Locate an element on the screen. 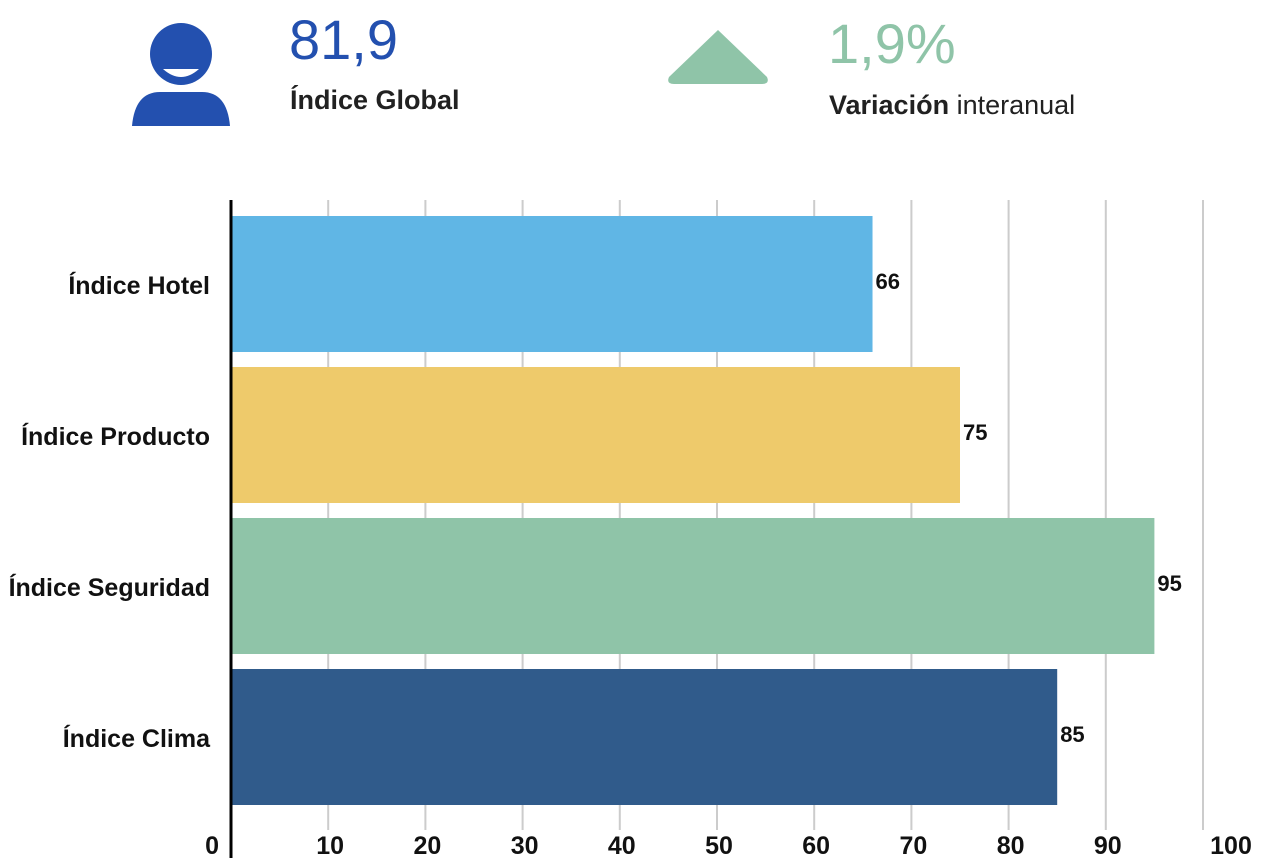 The height and width of the screenshot is (858, 1283). x-tick-label: 100 is located at coordinates (1231, 845).